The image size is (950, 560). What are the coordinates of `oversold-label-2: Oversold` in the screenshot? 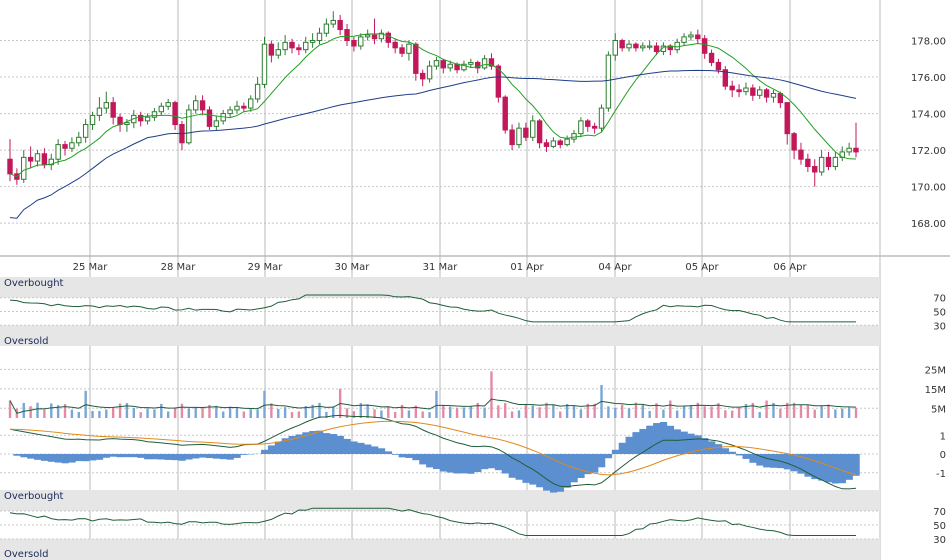 It's located at (26, 554).